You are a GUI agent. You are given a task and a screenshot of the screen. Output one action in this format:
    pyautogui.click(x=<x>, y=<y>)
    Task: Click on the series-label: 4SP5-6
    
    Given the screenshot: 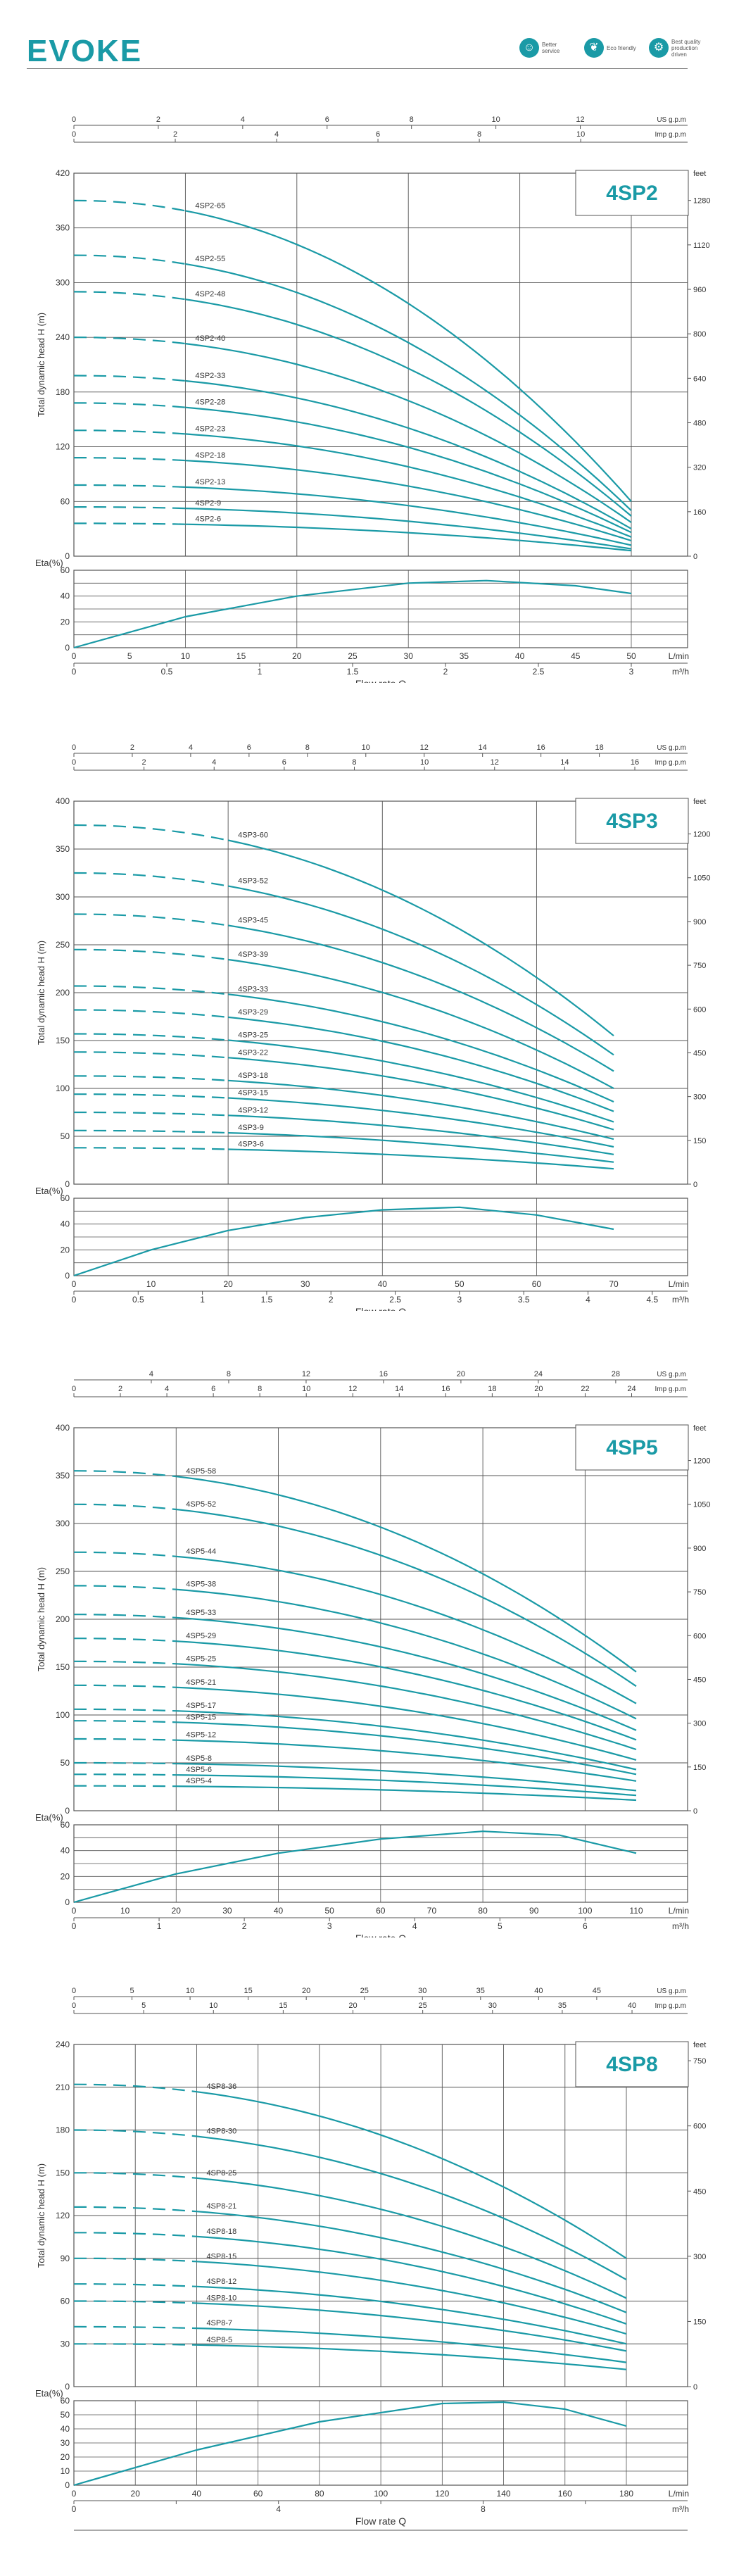 What is the action you would take?
    pyautogui.click(x=199, y=1770)
    